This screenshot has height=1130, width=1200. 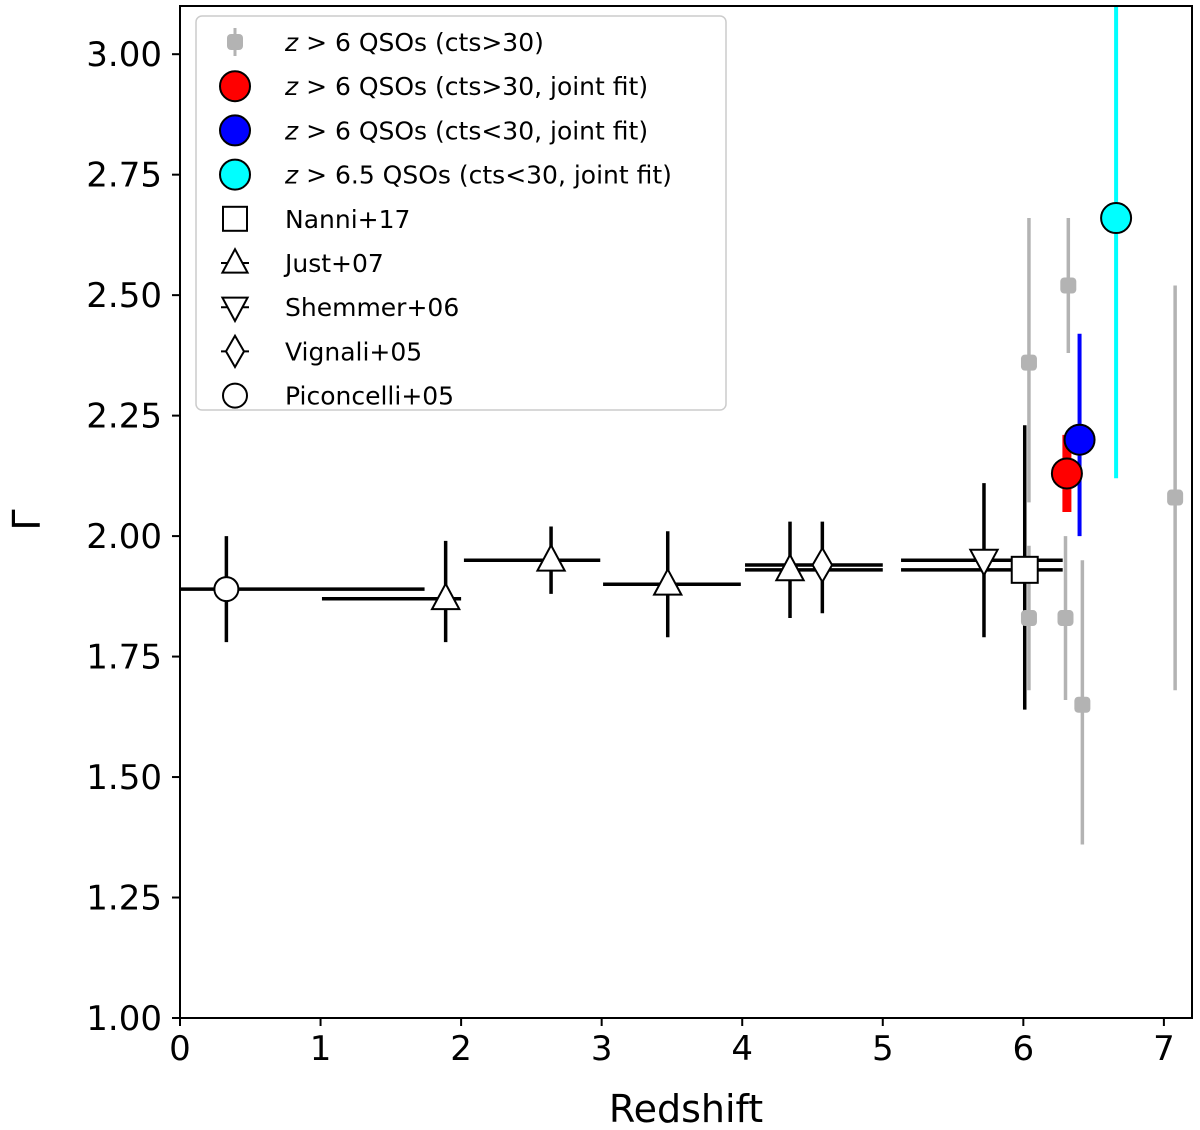 I want to click on legend-label-text: > 6 QSOs (cts>30), so click(x=421, y=42).